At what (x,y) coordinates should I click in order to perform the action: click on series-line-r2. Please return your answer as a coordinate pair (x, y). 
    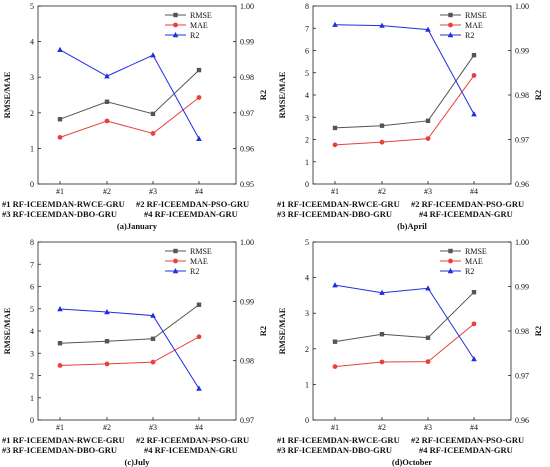
    Looking at the image, I should click on (129, 94).